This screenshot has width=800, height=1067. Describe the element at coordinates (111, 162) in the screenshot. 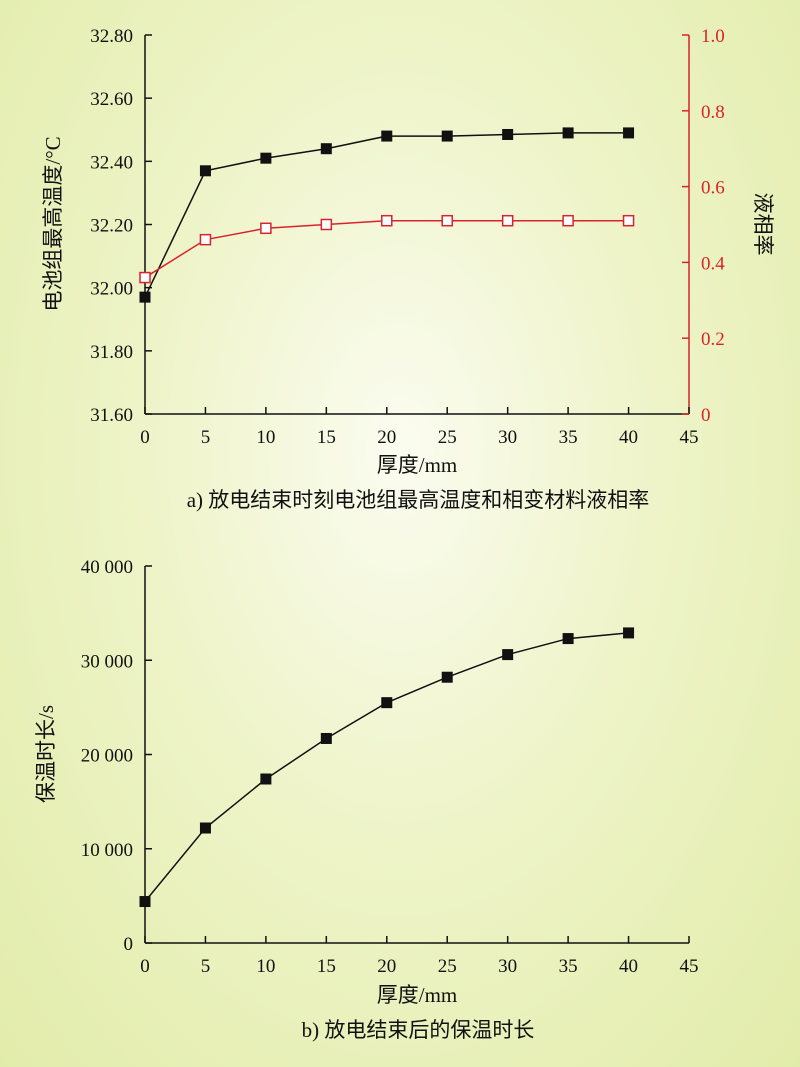

I see `chart-a-y-tick-label: 32.40` at that location.